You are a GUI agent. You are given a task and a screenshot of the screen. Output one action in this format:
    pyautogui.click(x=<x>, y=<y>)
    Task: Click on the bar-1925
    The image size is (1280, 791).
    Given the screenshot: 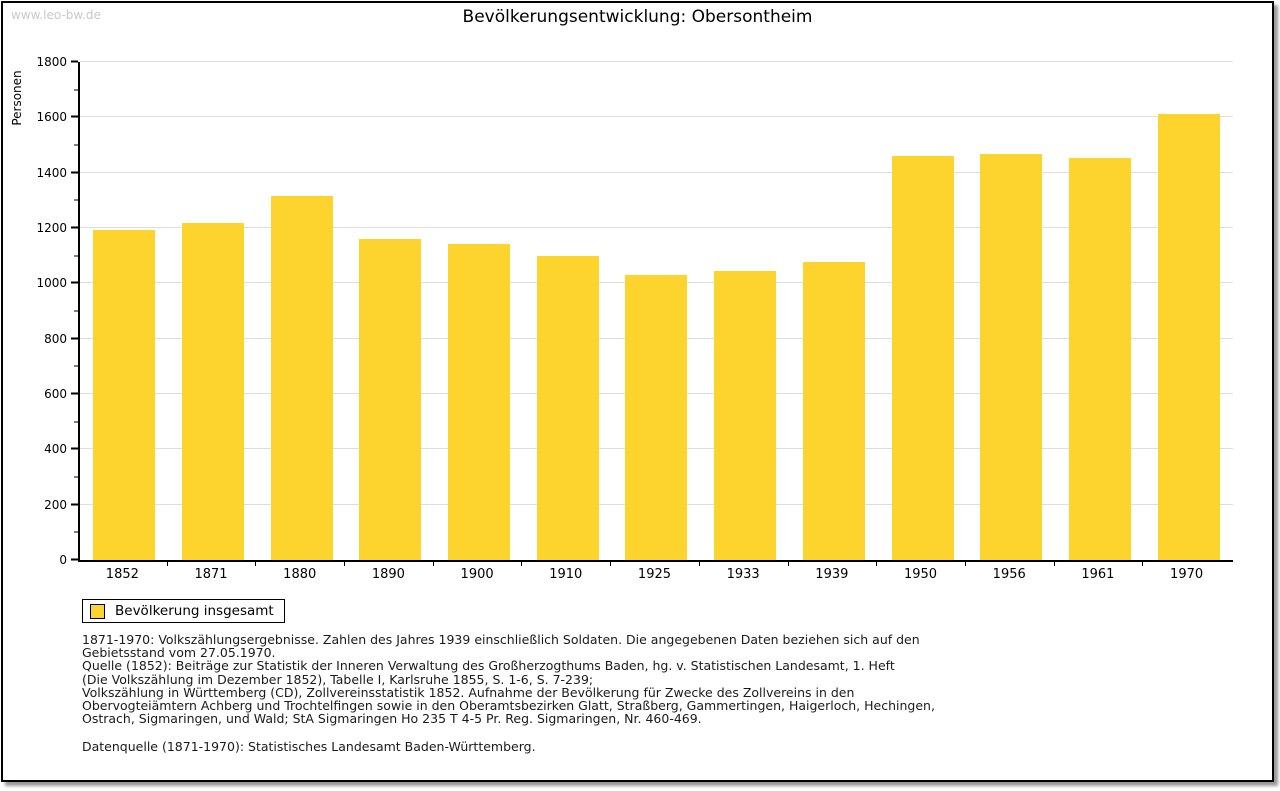 What is the action you would take?
    pyautogui.click(x=656, y=417)
    